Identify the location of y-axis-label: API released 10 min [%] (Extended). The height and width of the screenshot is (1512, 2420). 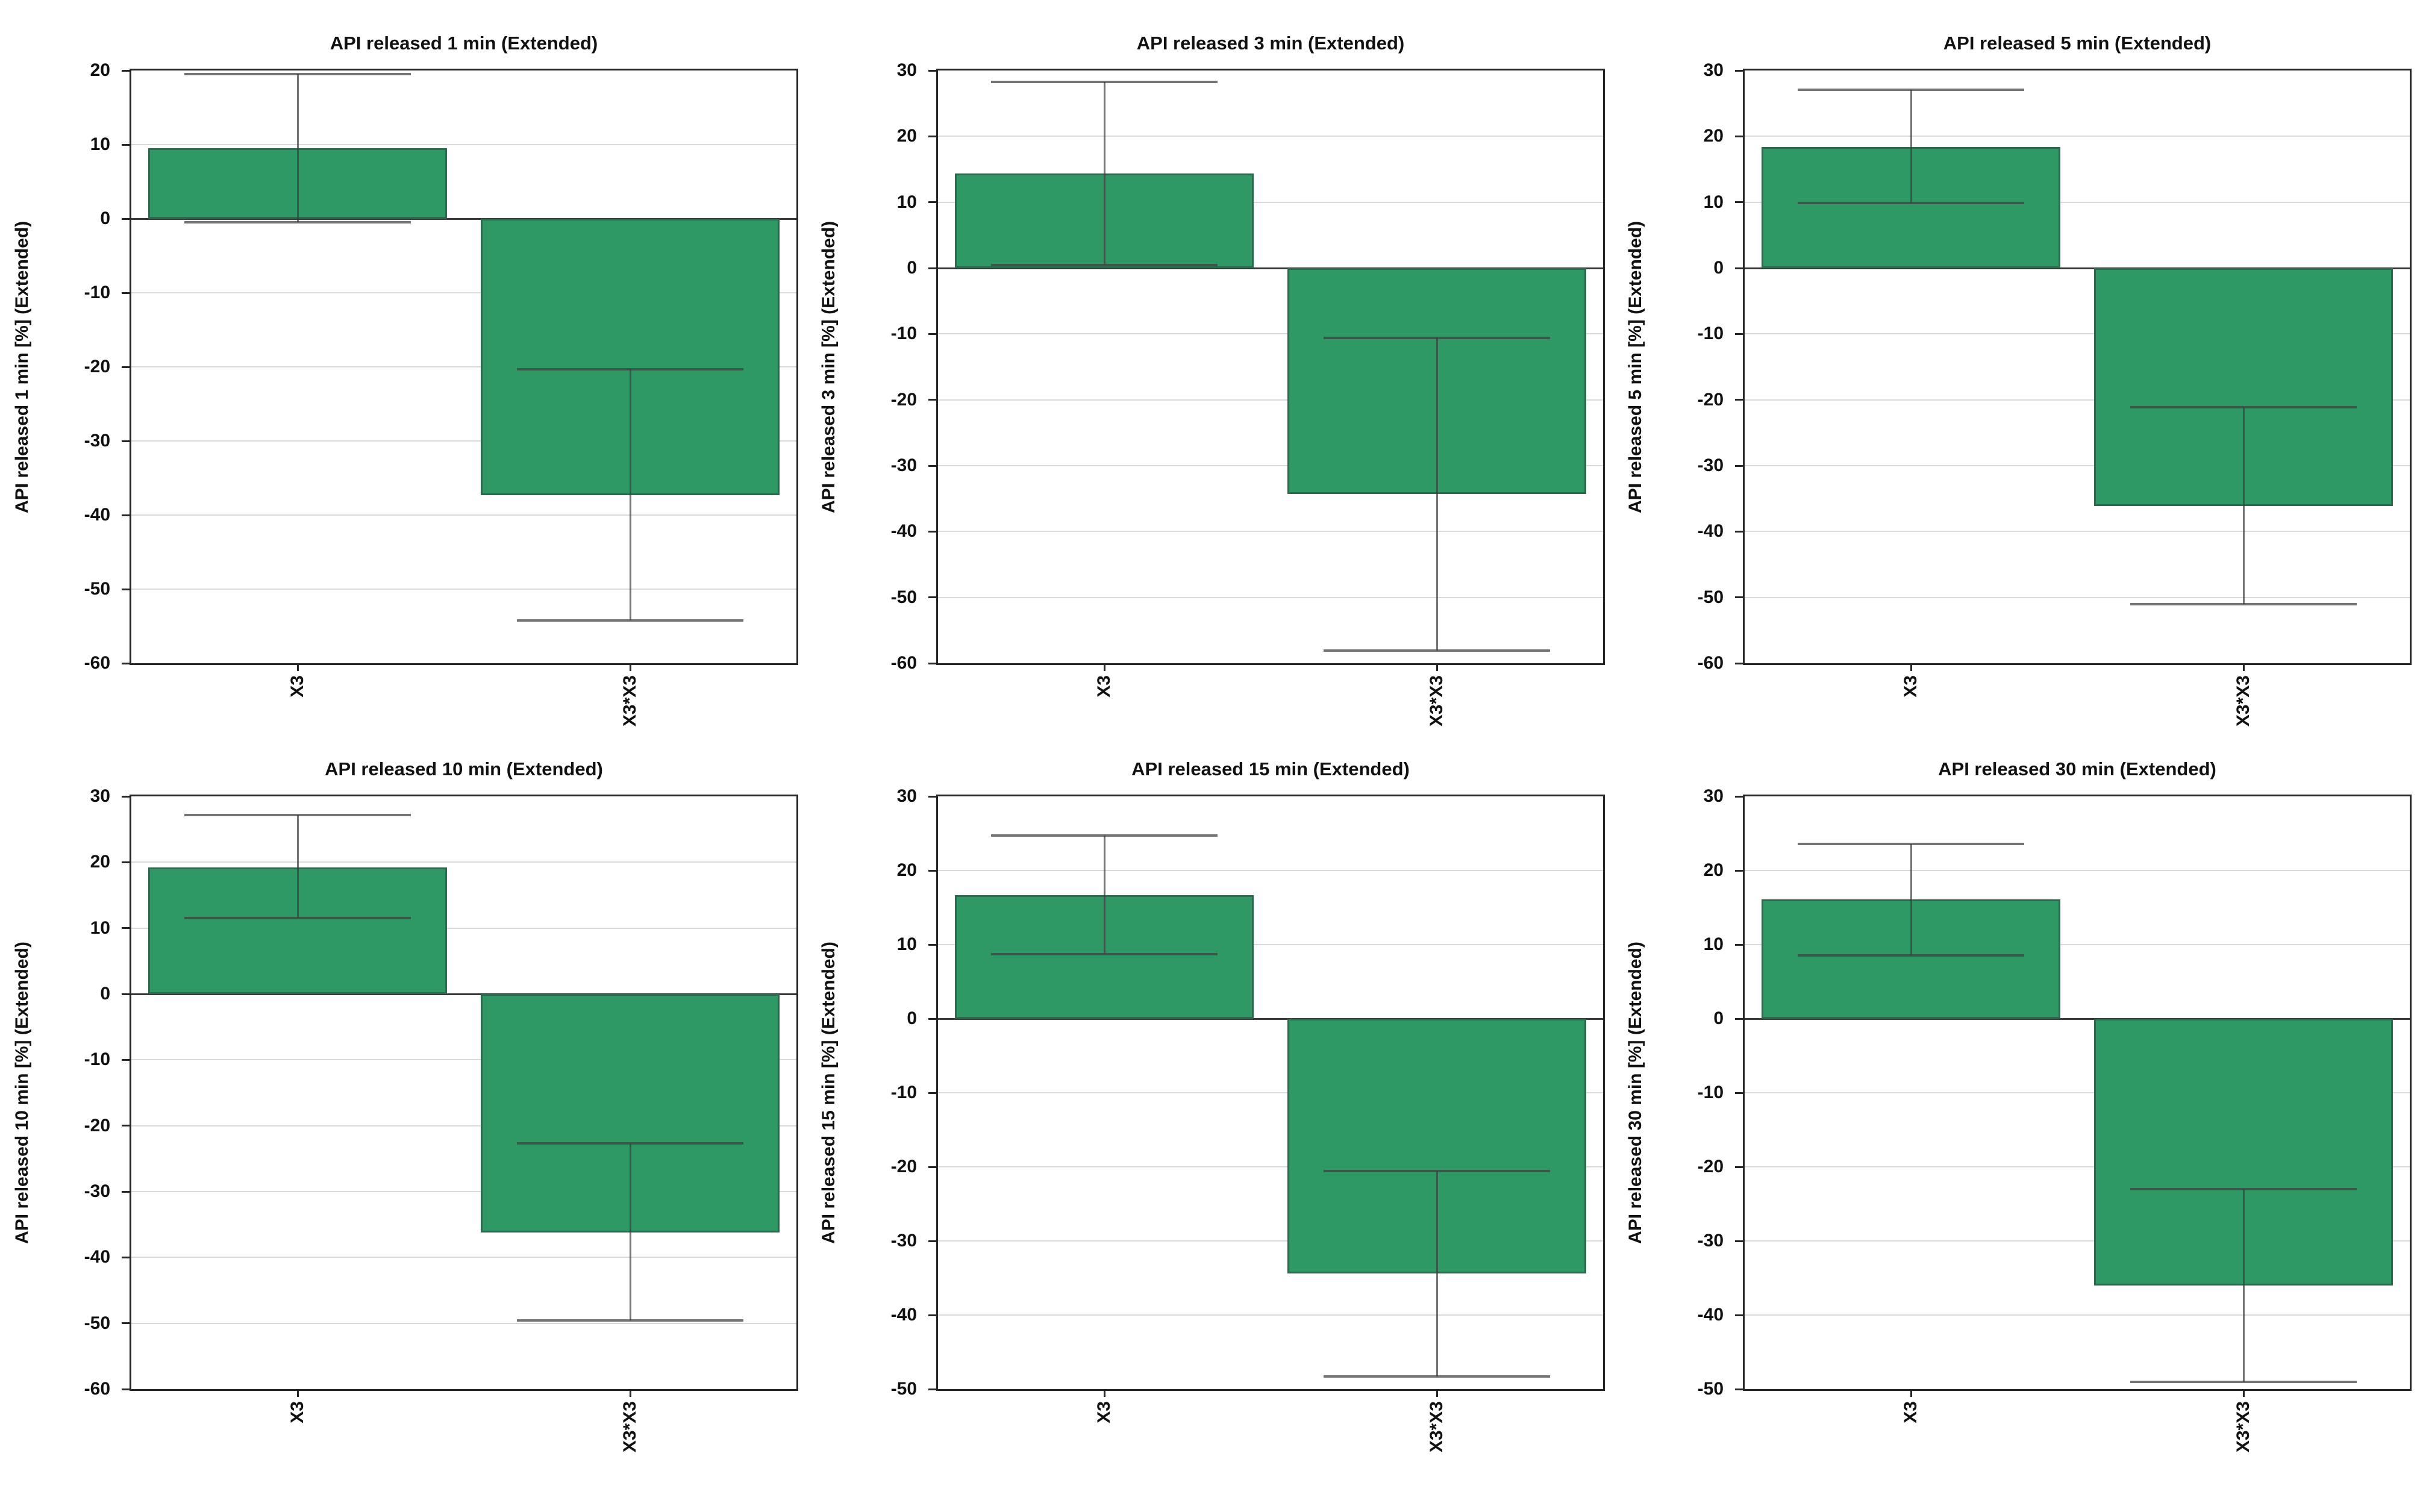
(22, 1093).